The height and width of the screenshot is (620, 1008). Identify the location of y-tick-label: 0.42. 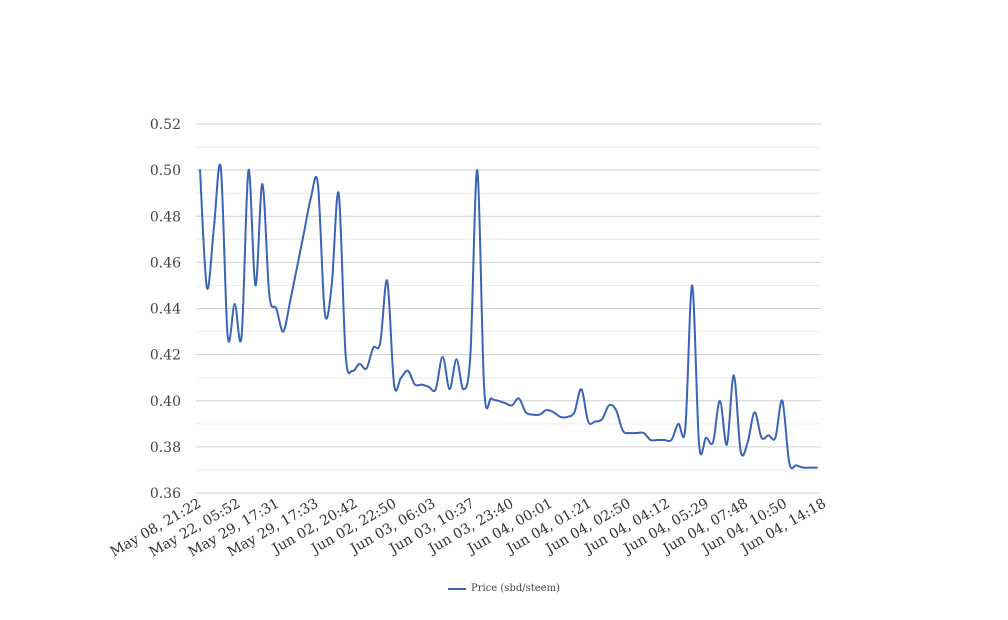
(165, 356).